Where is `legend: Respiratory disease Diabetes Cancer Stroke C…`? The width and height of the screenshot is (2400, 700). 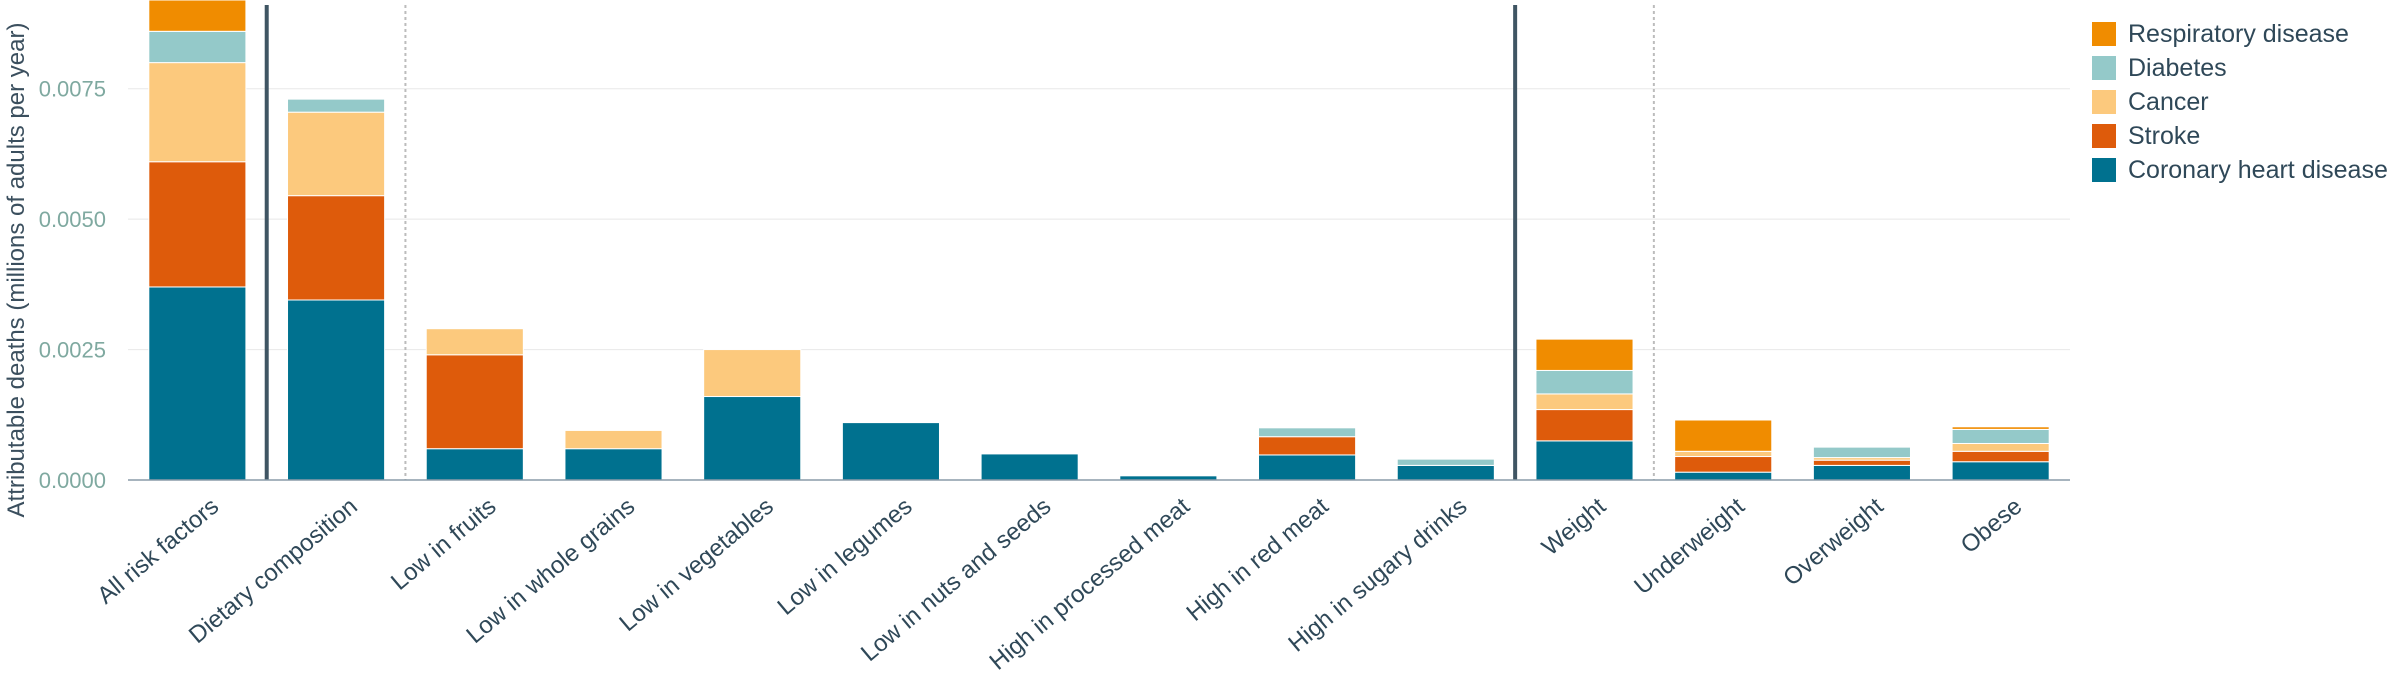
legend: Respiratory disease Diabetes Cancer Stroke C… is located at coordinates (2240, 102).